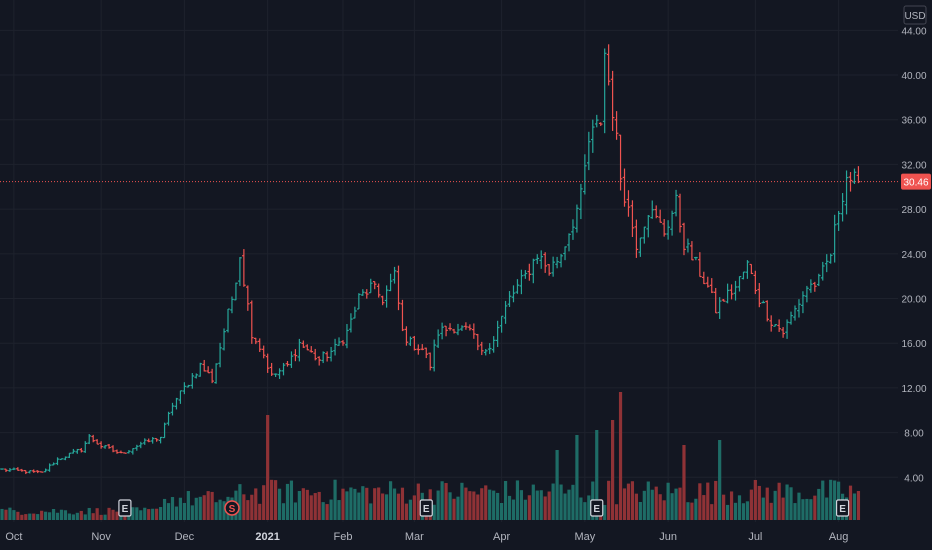 The width and height of the screenshot is (932, 550). Describe the element at coordinates (913, 210) in the screenshot. I see `price-tick-label: 28.00` at that location.